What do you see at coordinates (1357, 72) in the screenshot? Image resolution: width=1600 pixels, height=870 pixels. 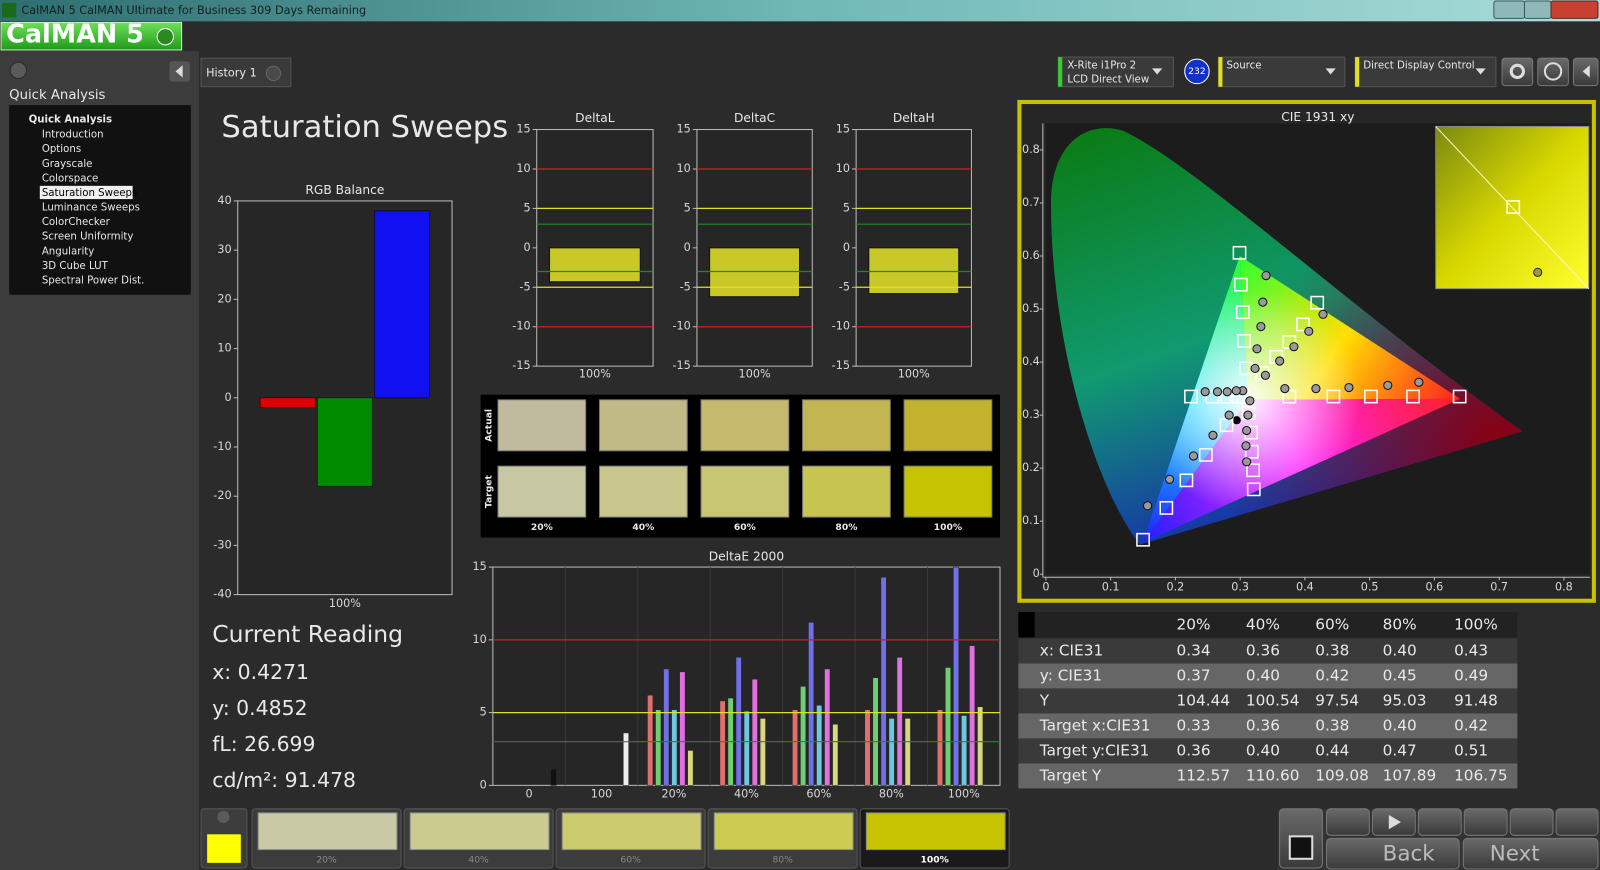 I see `display-indicator` at bounding box center [1357, 72].